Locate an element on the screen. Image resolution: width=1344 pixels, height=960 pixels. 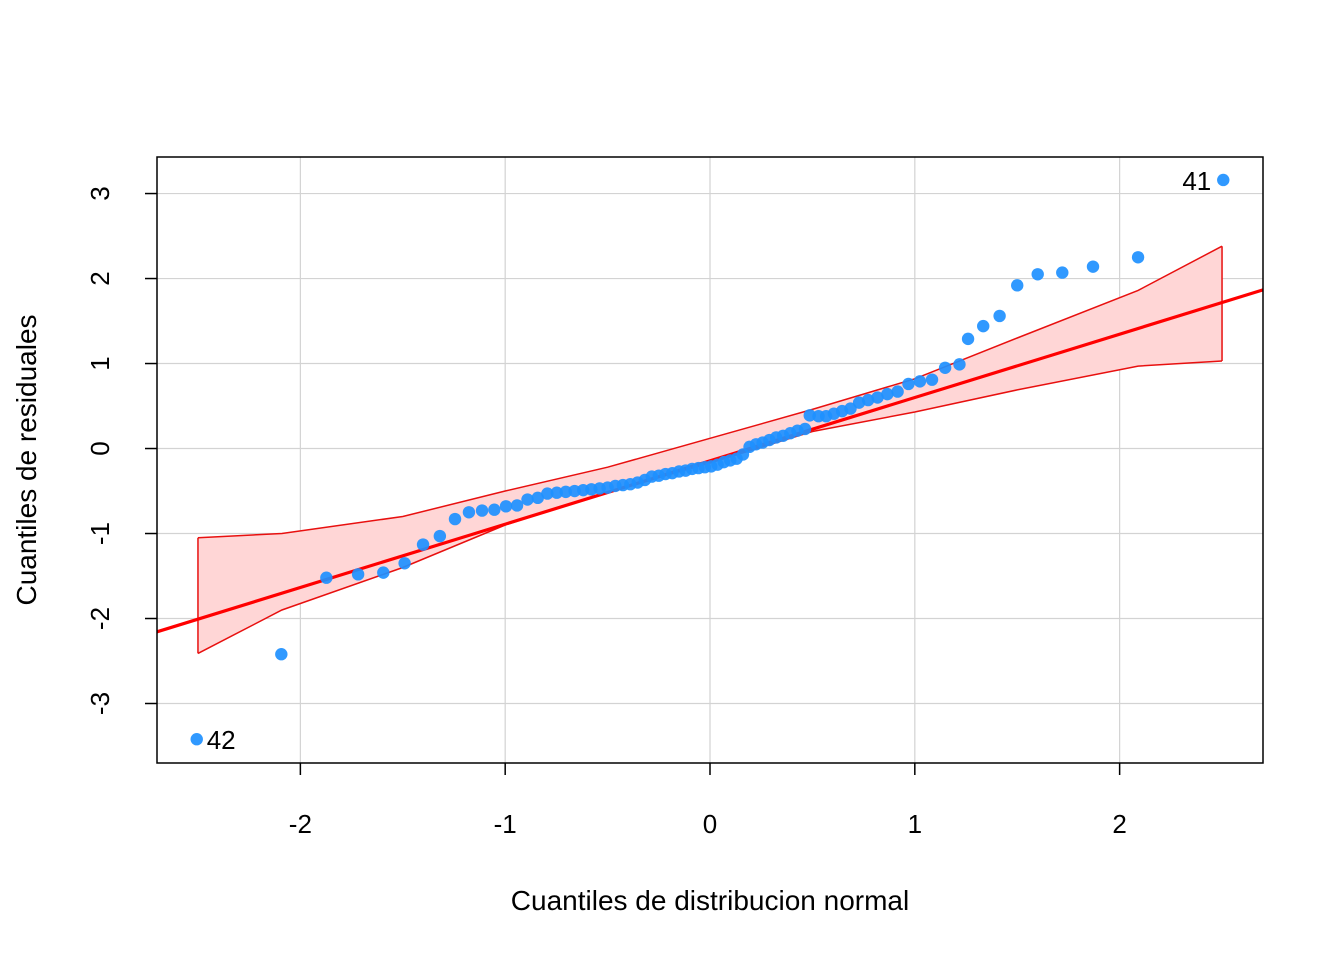
x-tick-label: 2 is located at coordinates (1119, 824).